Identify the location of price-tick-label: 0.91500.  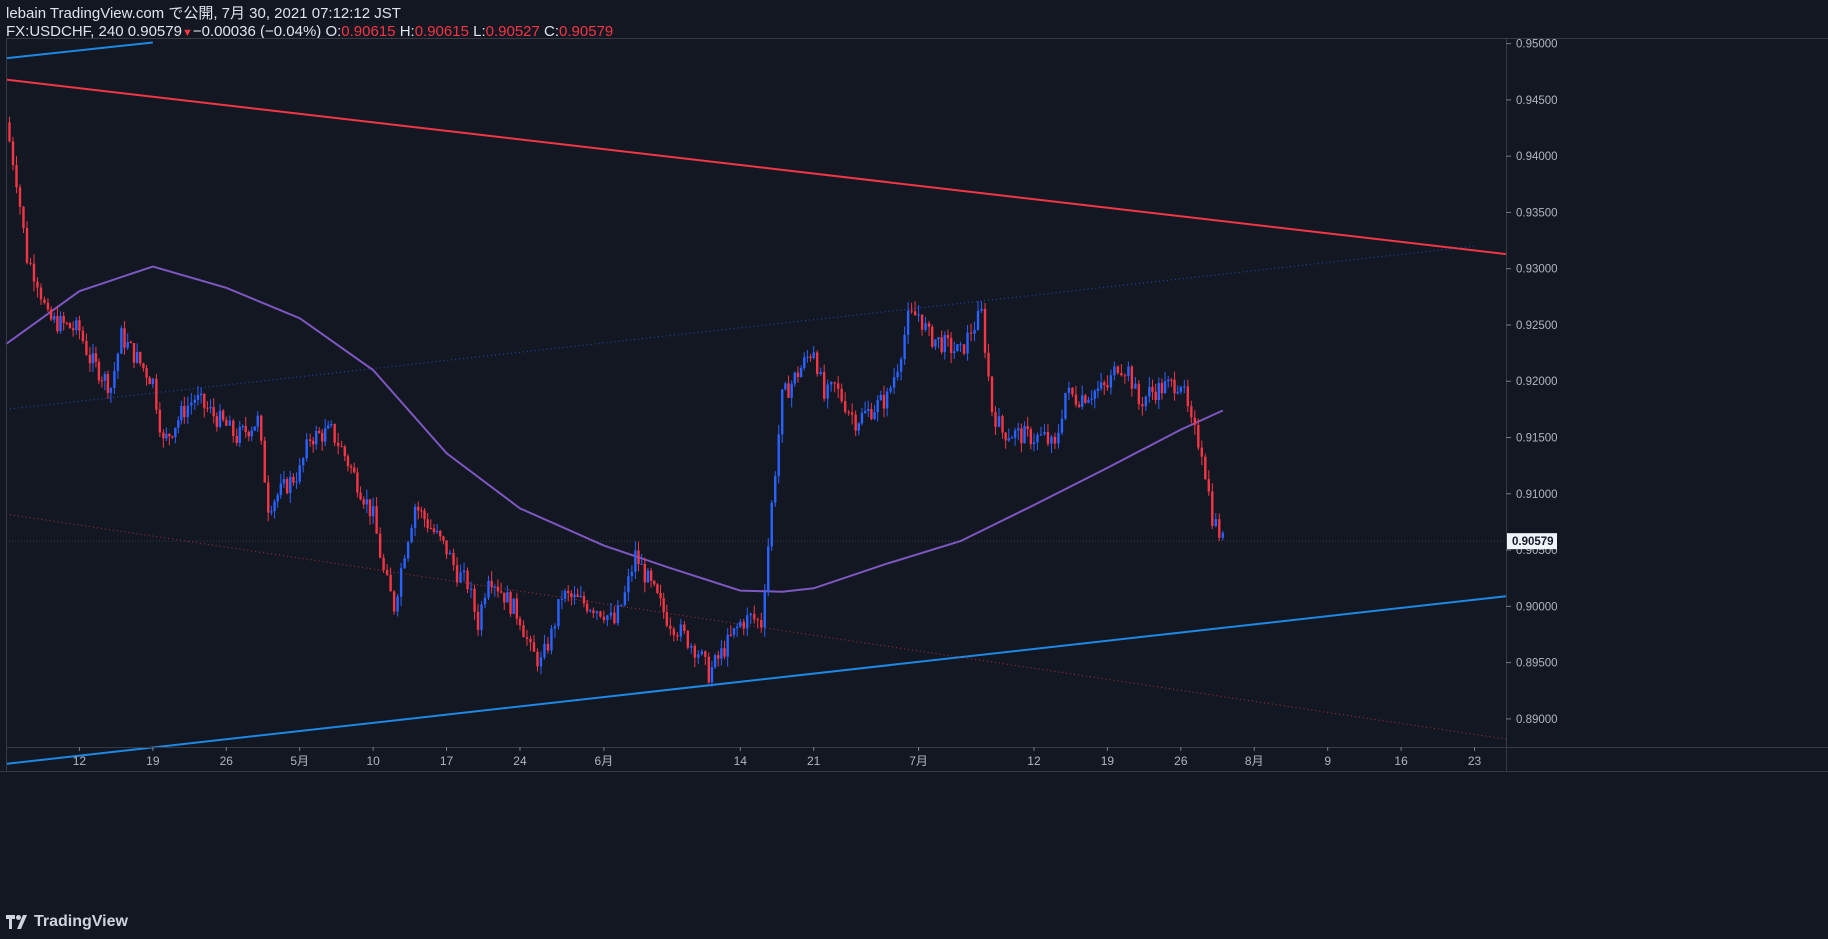
(1537, 439).